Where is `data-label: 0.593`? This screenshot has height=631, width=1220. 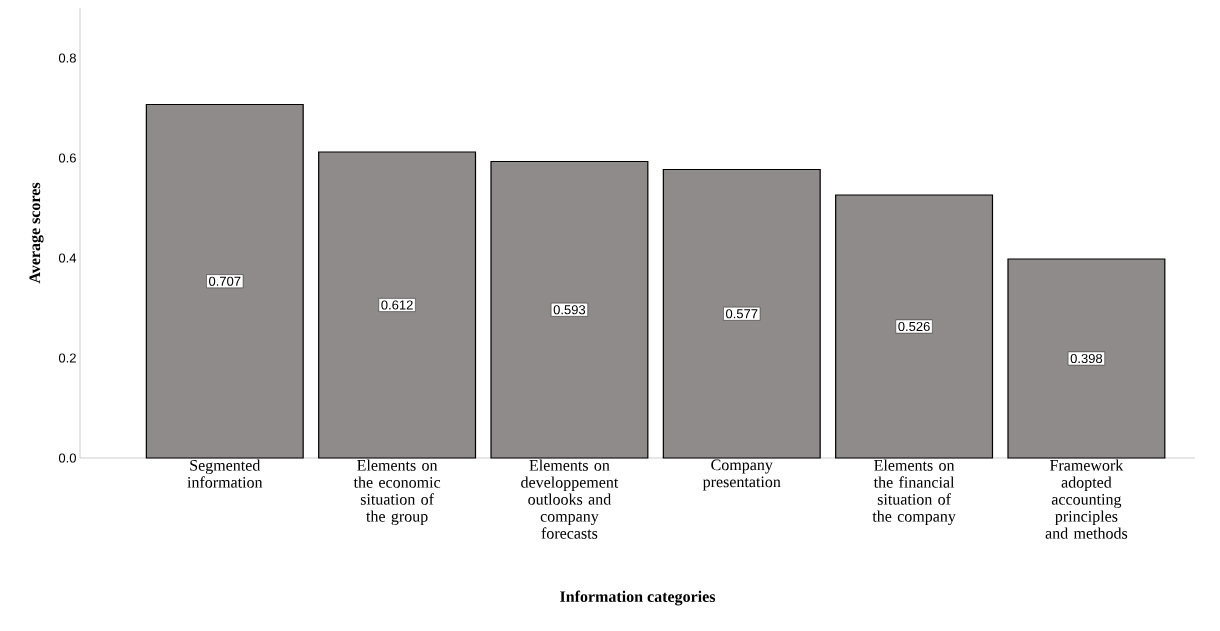
data-label: 0.593 is located at coordinates (569, 310).